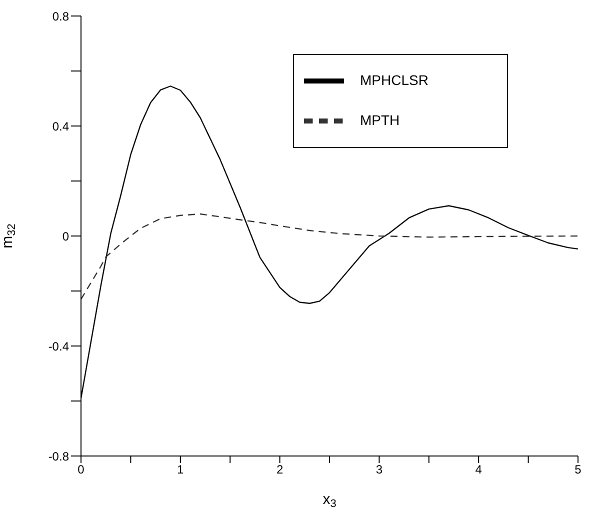  I want to click on x-tick-label: 3, so click(379, 469).